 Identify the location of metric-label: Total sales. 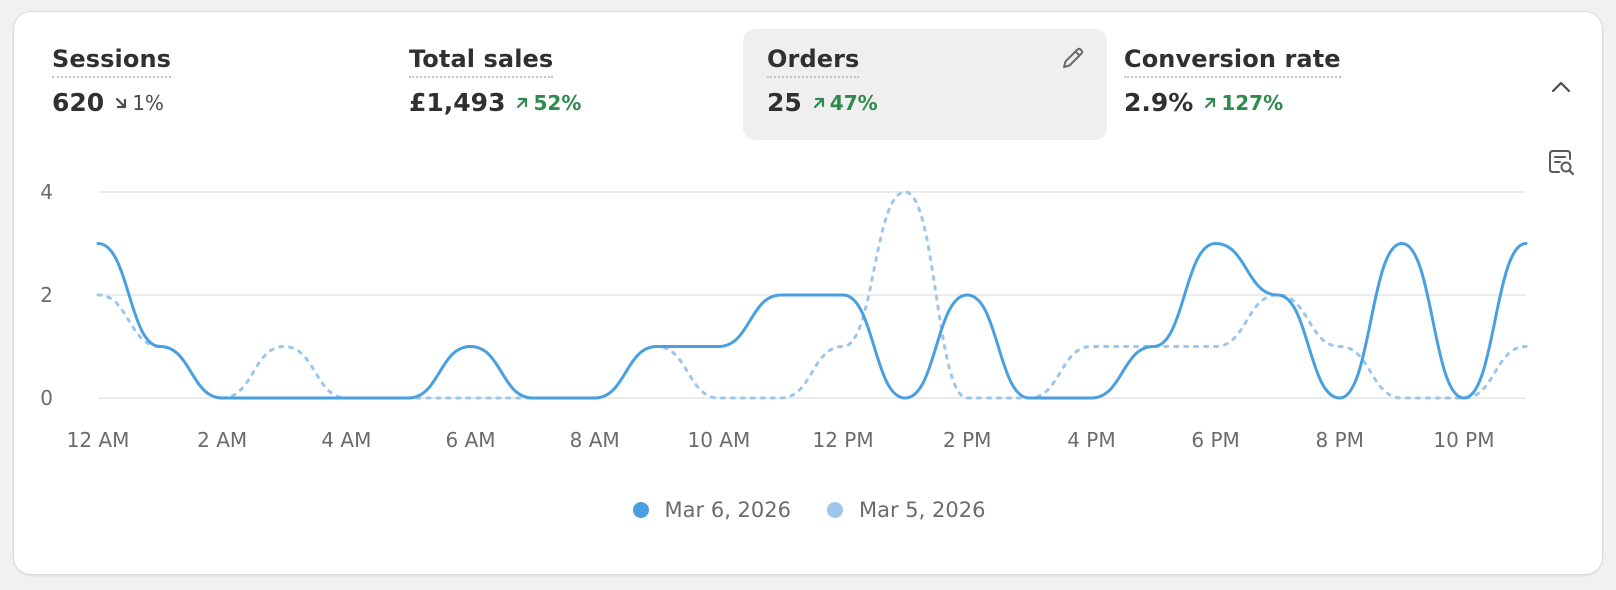
(481, 61).